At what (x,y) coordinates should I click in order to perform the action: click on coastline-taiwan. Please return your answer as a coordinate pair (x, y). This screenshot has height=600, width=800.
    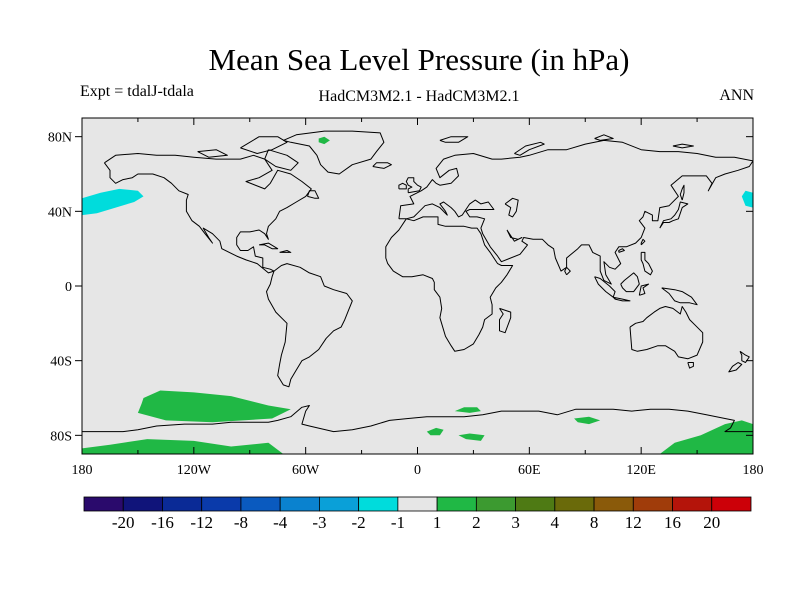
    Looking at the image, I should click on (643, 242).